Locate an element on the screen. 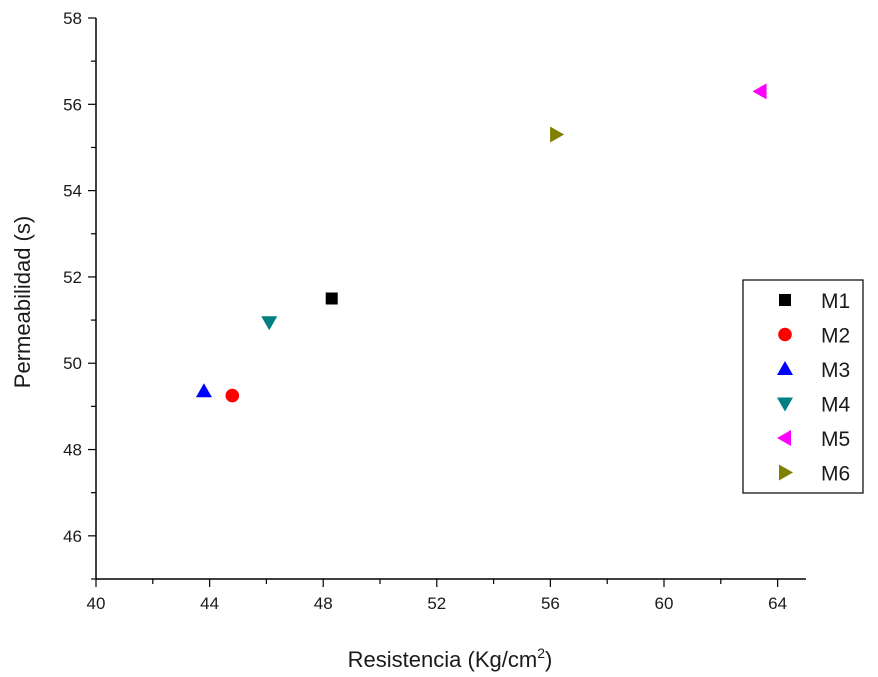 This screenshot has height=677, width=878. legend-label-m6: M6 is located at coordinates (835, 474).